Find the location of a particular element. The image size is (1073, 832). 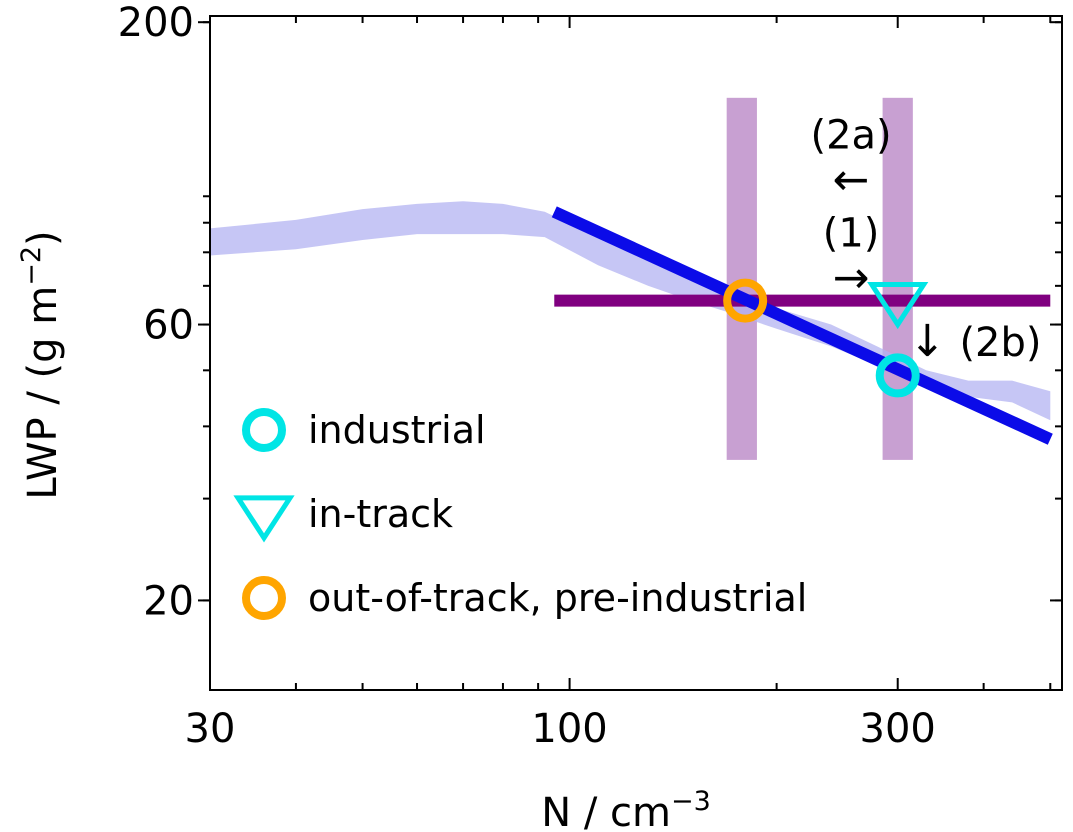

annotation-arrow: ← is located at coordinates (851, 180).